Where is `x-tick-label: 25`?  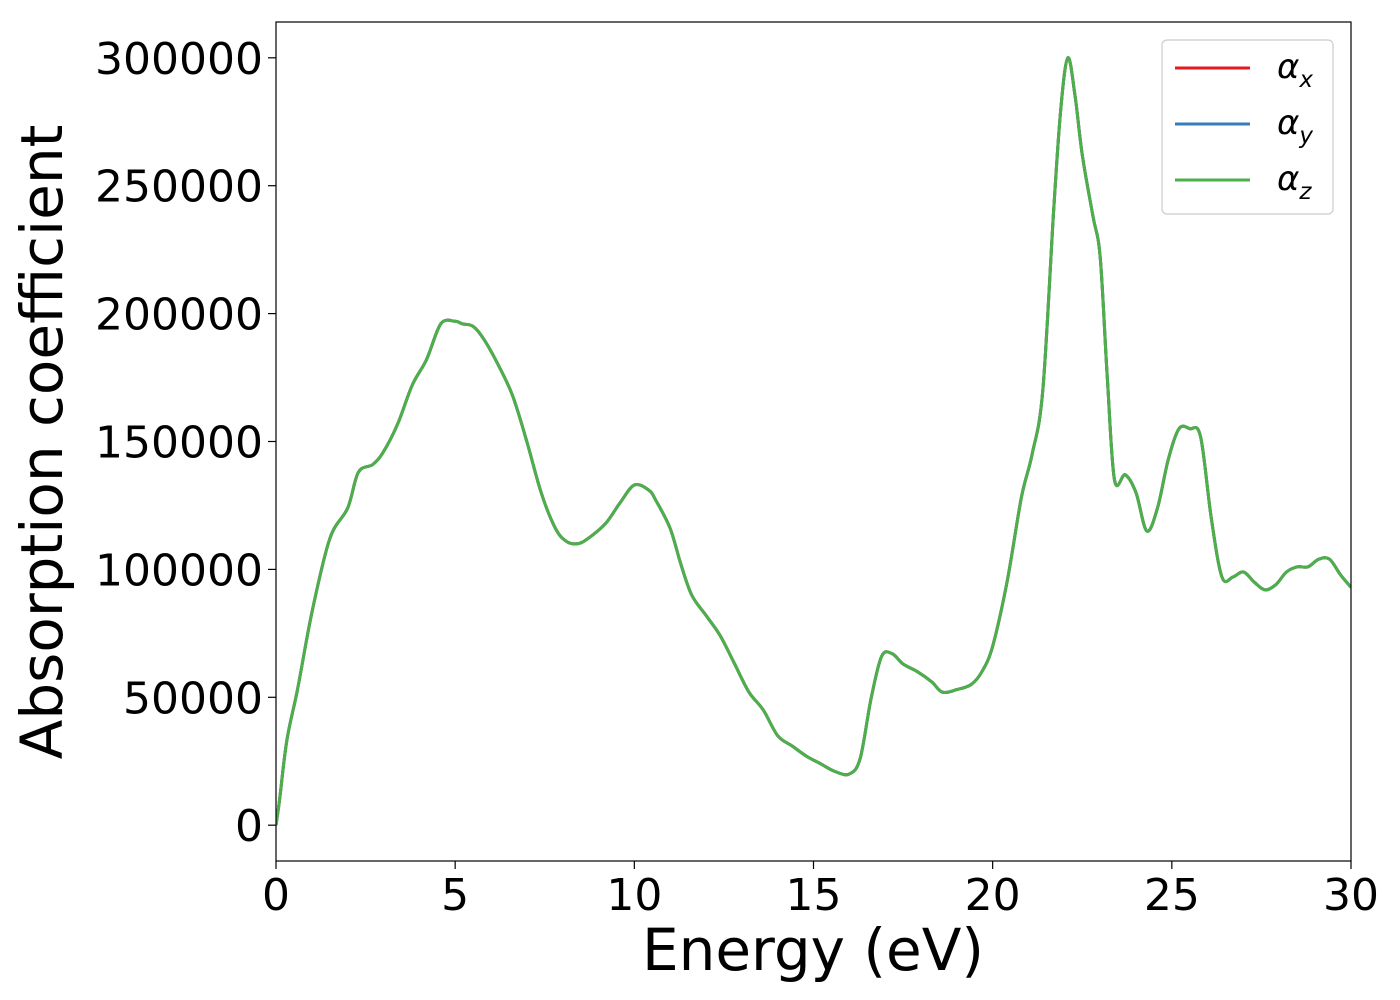 x-tick-label: 25 is located at coordinates (1172, 895).